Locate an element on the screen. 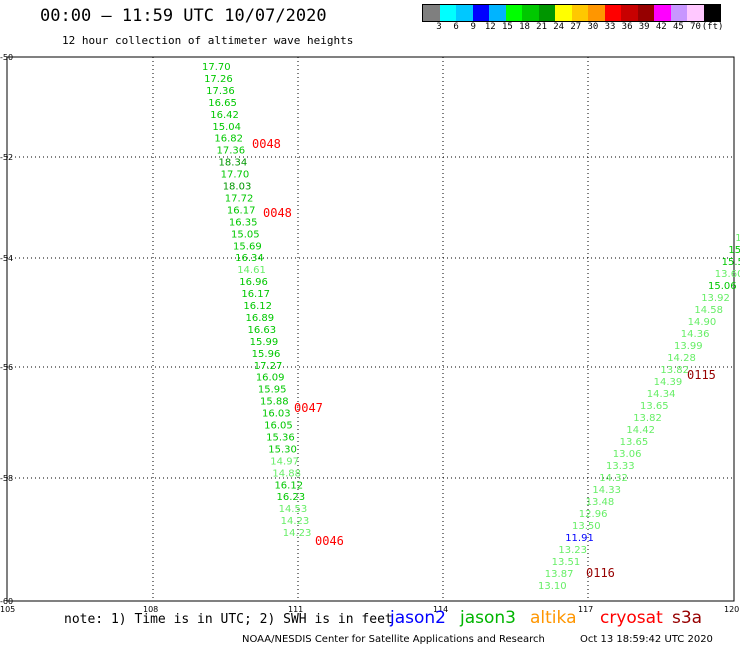 Image resolution: width=740 pixels, height=650 pixels. track-value: 15.95 is located at coordinates (272, 390).